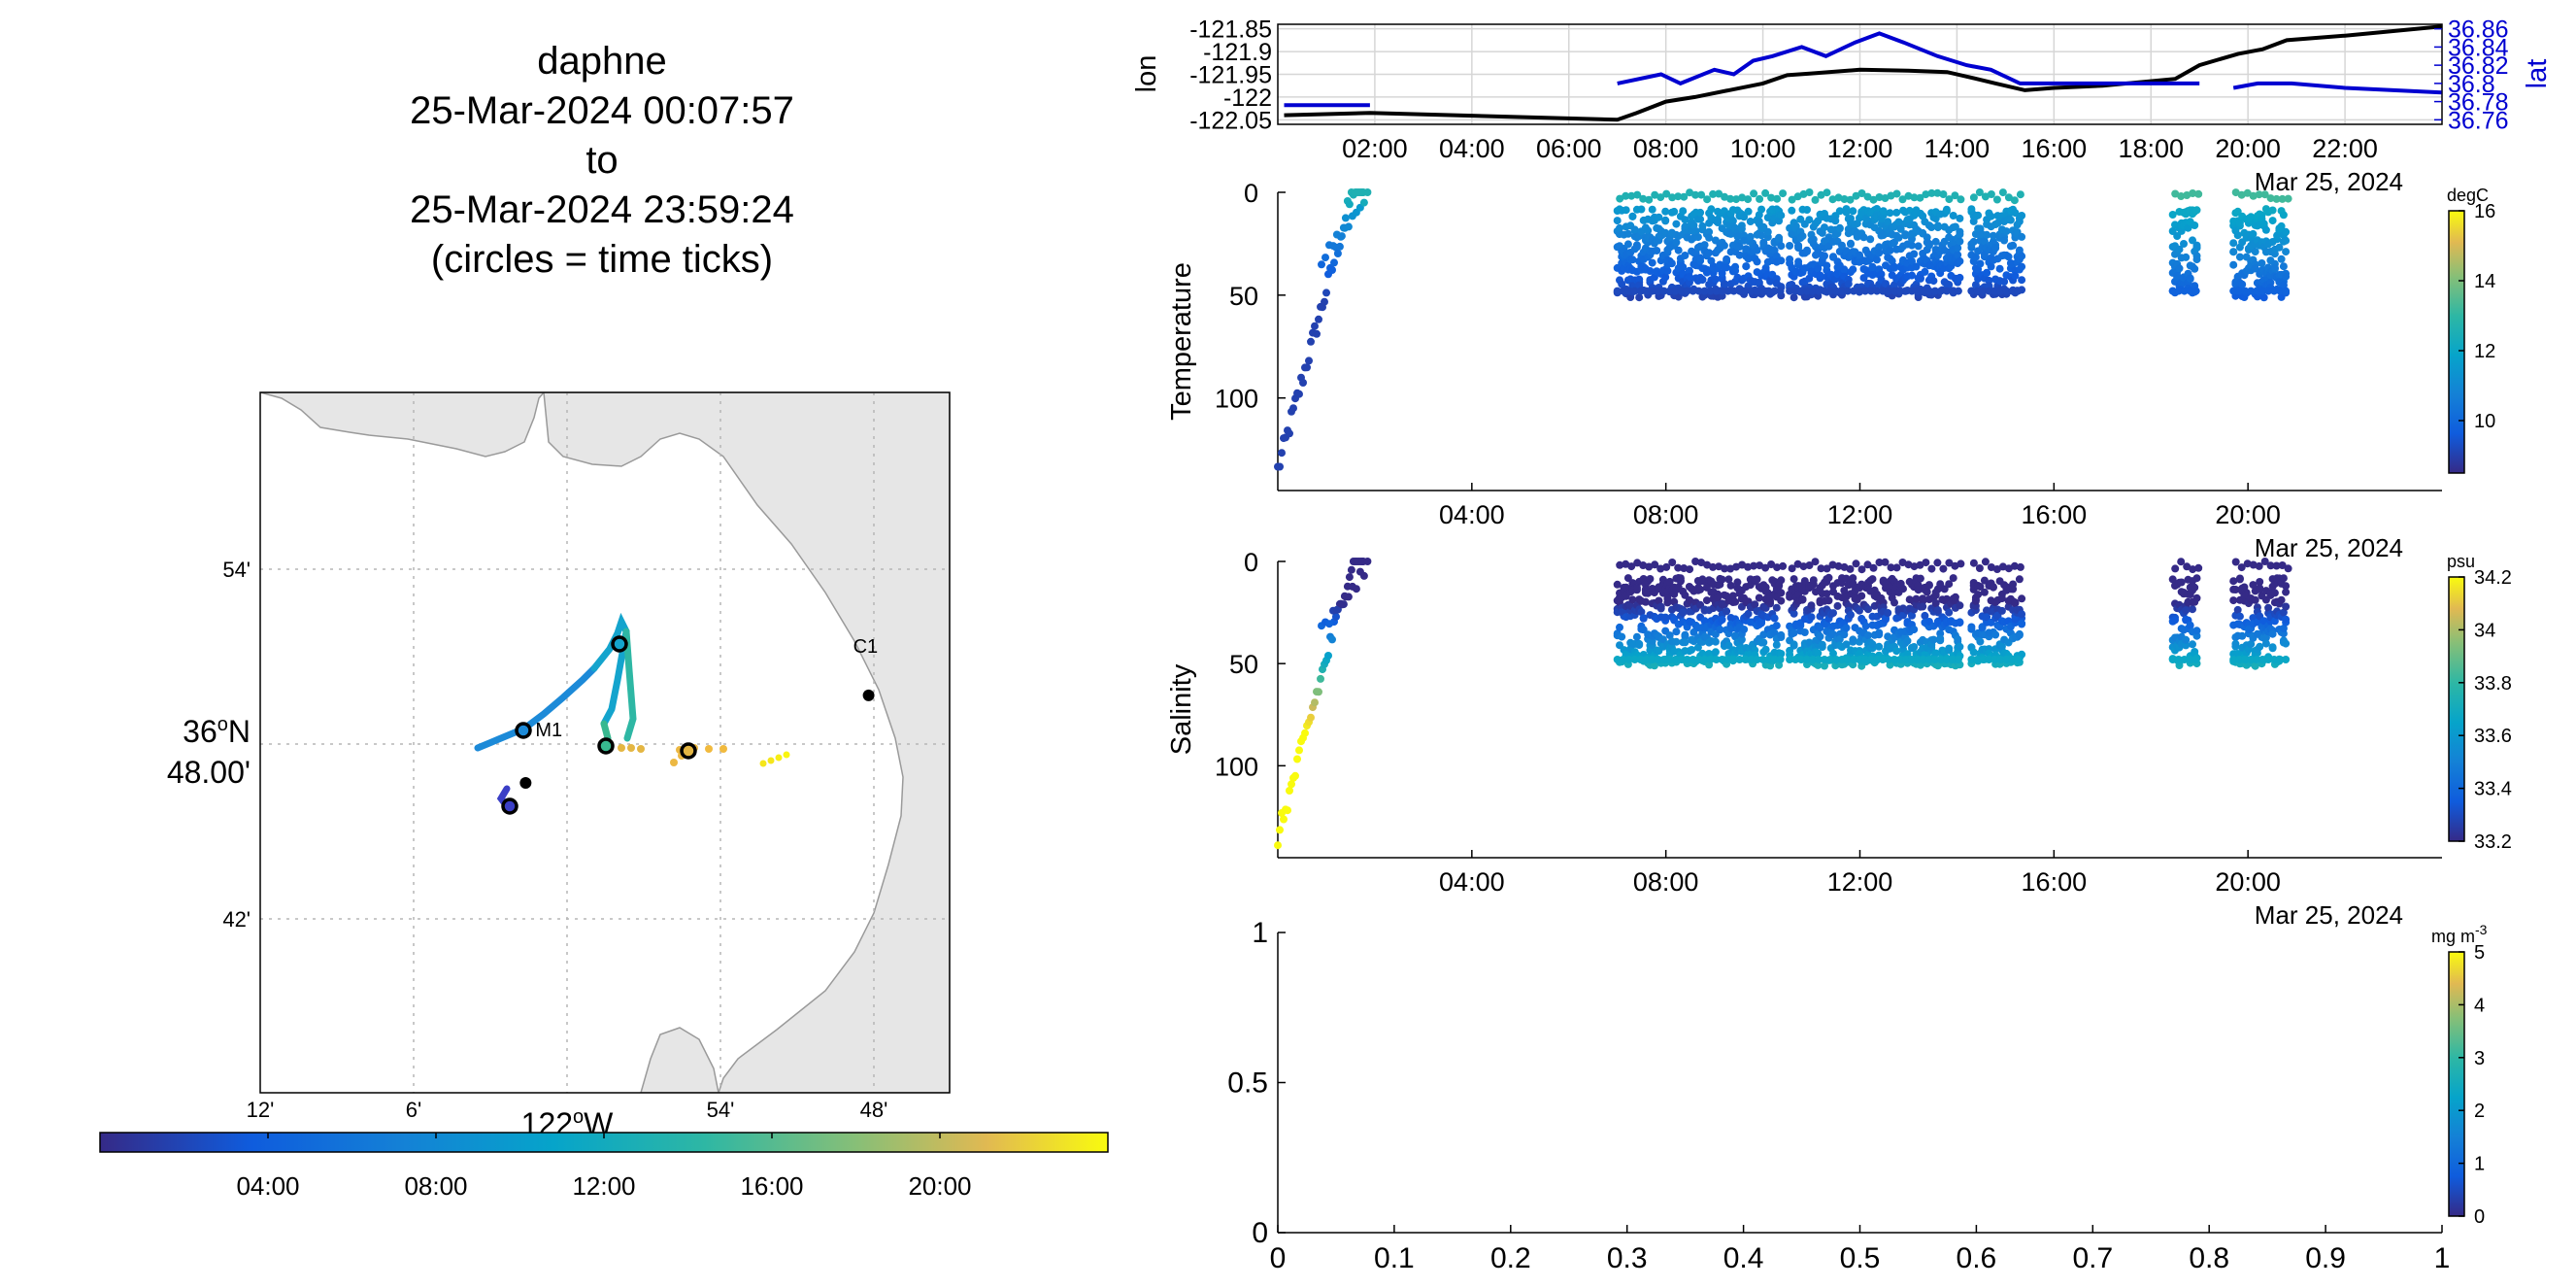 This screenshot has width=2576, height=1288. I want to click on map-lat-tick-42: 42', so click(236, 919).